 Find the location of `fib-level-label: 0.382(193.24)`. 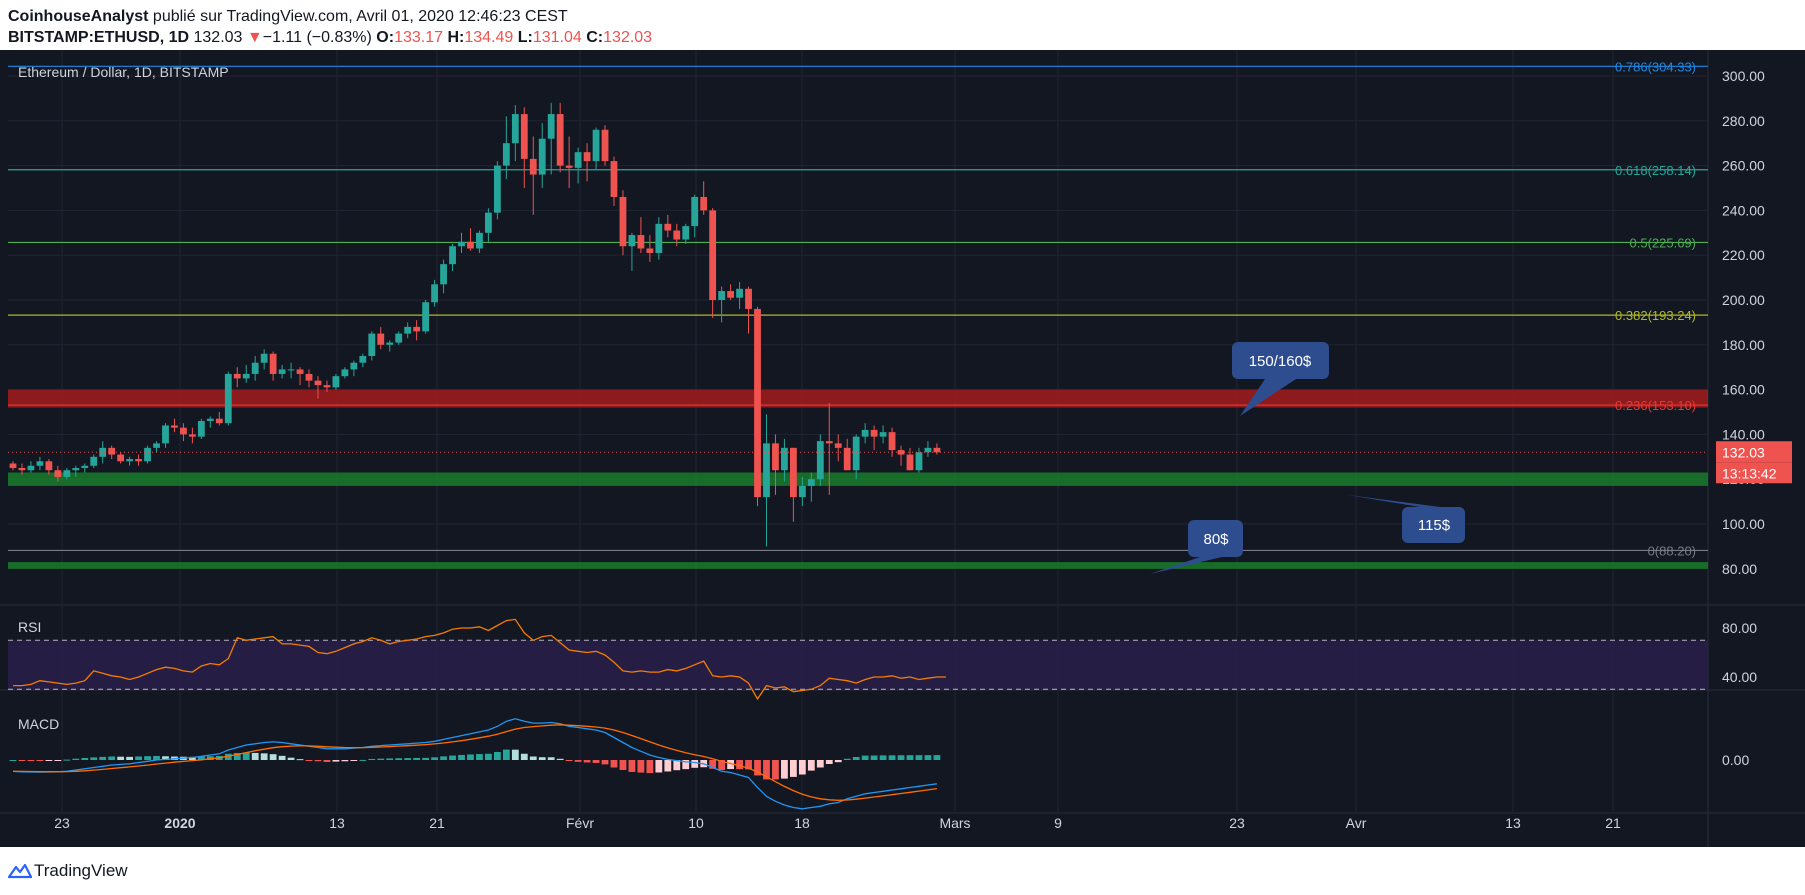

fib-level-label: 0.382(193.24) is located at coordinates (1655, 315).